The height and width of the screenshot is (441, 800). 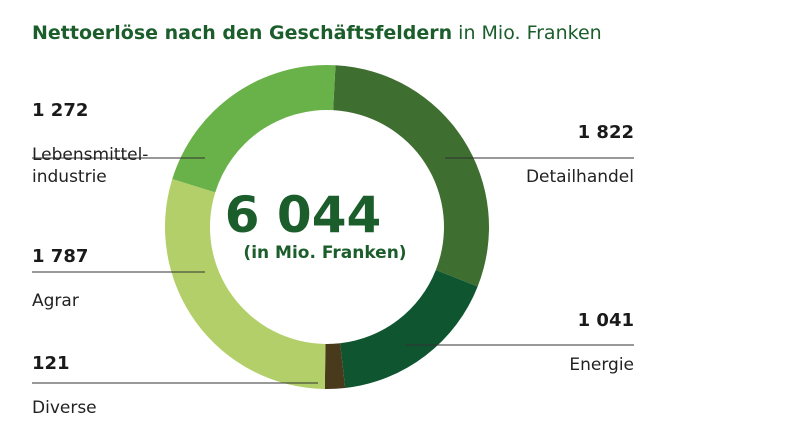 What do you see at coordinates (303, 215) in the screenshot?
I see `center-total: 6 044` at bounding box center [303, 215].